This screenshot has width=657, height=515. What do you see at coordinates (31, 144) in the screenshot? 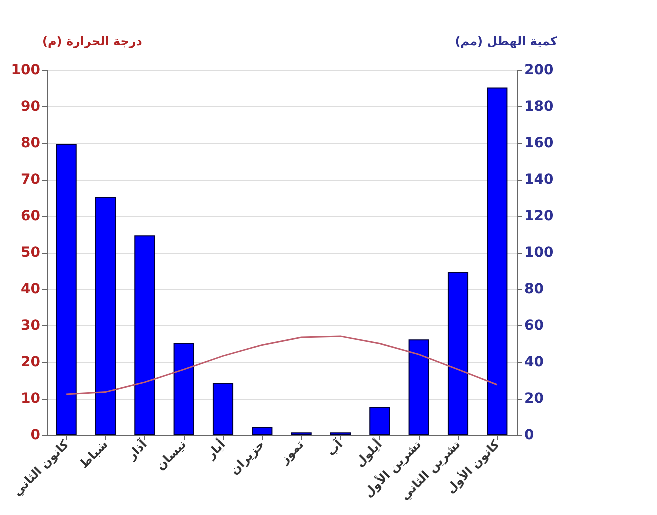
I see `y-tick-label: 80` at bounding box center [31, 144].